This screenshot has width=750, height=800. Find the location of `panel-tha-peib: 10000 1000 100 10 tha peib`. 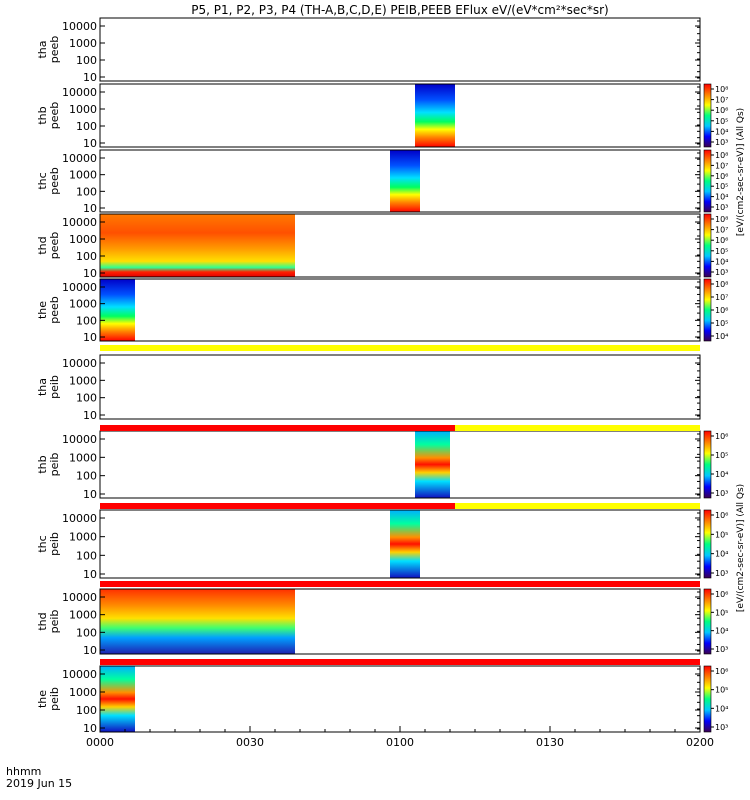

panel-tha-peib: 10000 1000 100 10 tha peib is located at coordinates (368, 388).